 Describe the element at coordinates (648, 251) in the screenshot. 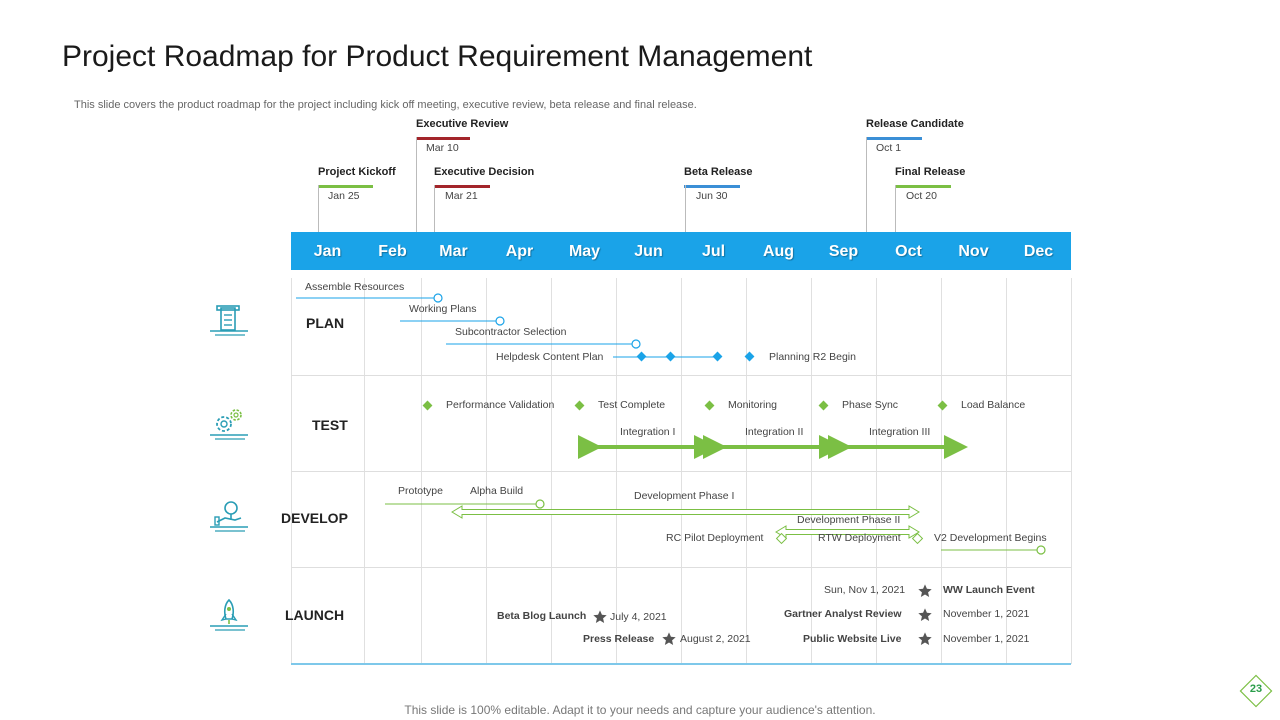

I see `month-jun: Jun` at that location.